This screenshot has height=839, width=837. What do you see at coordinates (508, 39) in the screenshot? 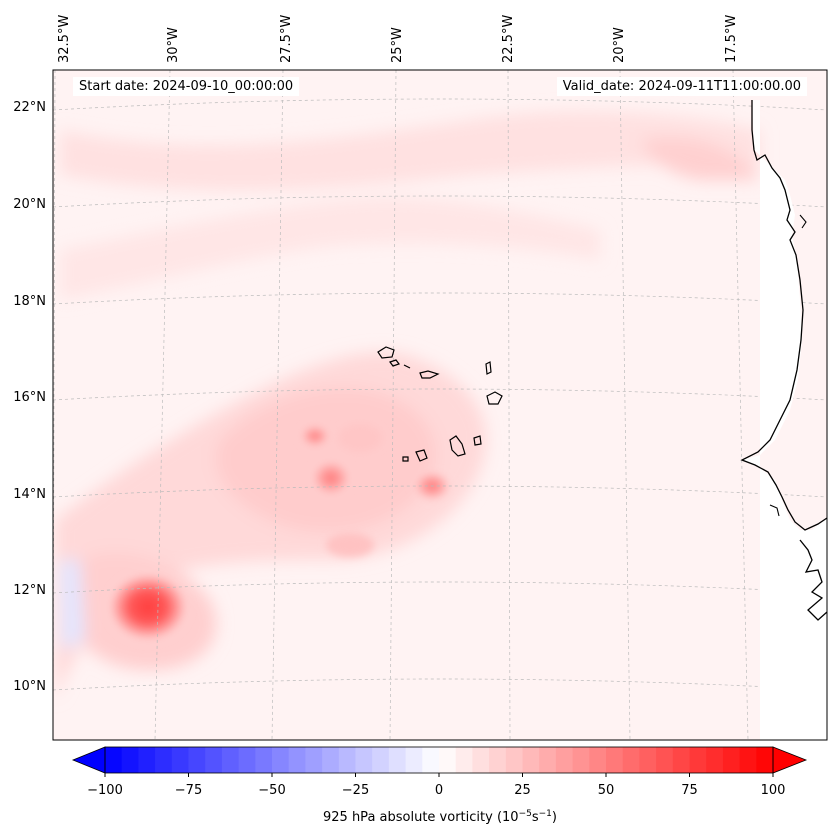
I see `lon-label-4: 22.5°W` at bounding box center [508, 39].